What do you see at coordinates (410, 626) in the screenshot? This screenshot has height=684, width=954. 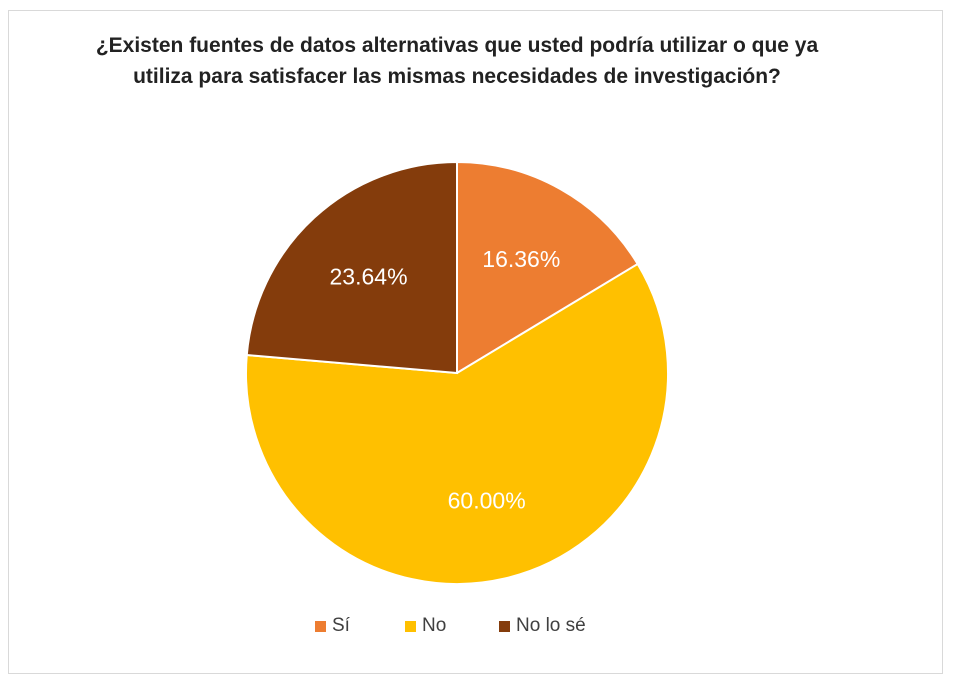 I see `legend-swatch-no` at bounding box center [410, 626].